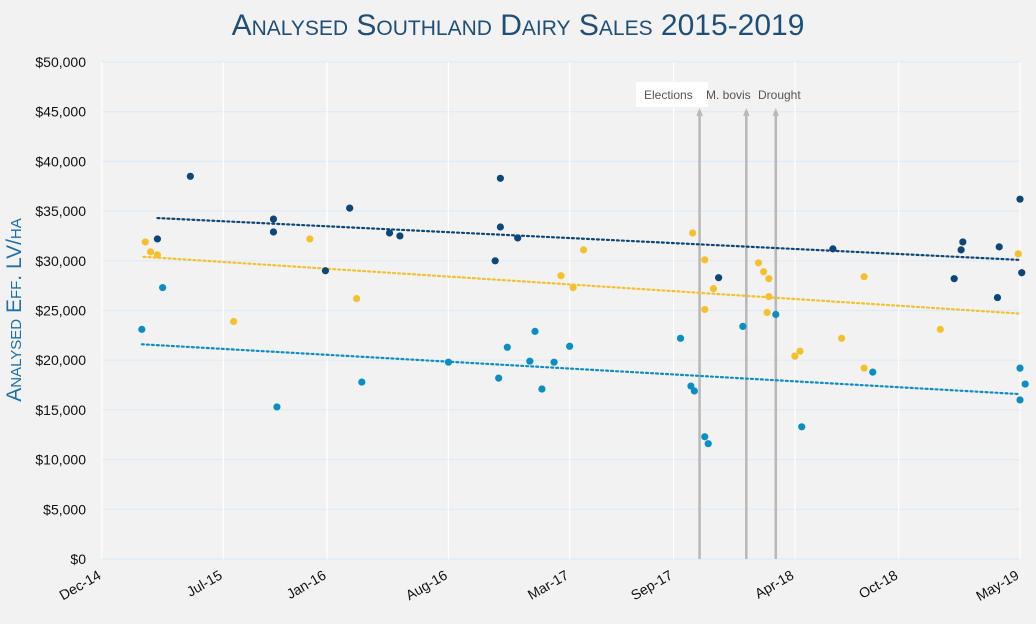  I want to click on event-label: Drought, so click(779, 95).